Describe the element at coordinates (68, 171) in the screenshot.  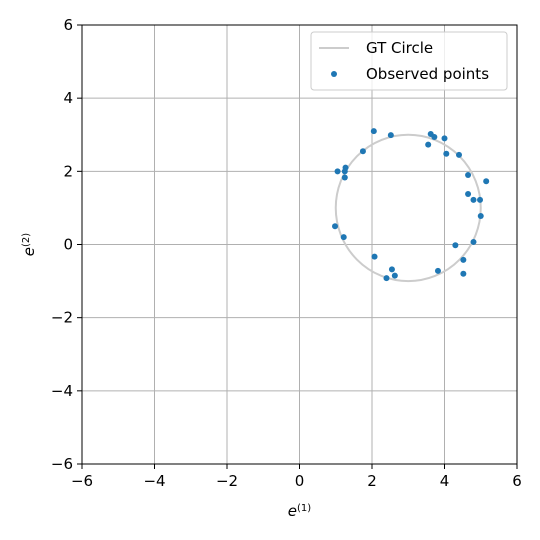
I see `y-tick-label: 2` at that location.